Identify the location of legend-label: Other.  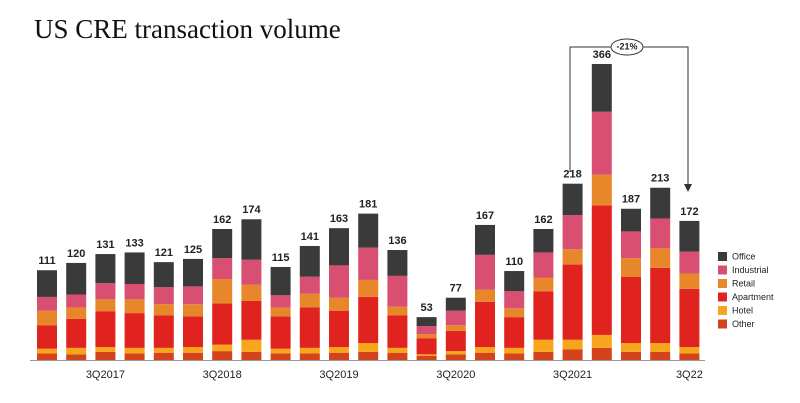
(743, 324).